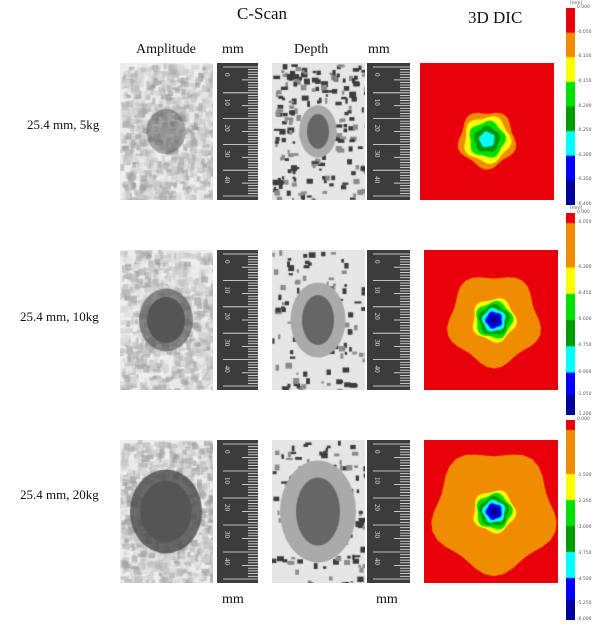 This screenshot has height=628, width=602. I want to click on colorbar-tick-label: -0.350, so click(584, 180).